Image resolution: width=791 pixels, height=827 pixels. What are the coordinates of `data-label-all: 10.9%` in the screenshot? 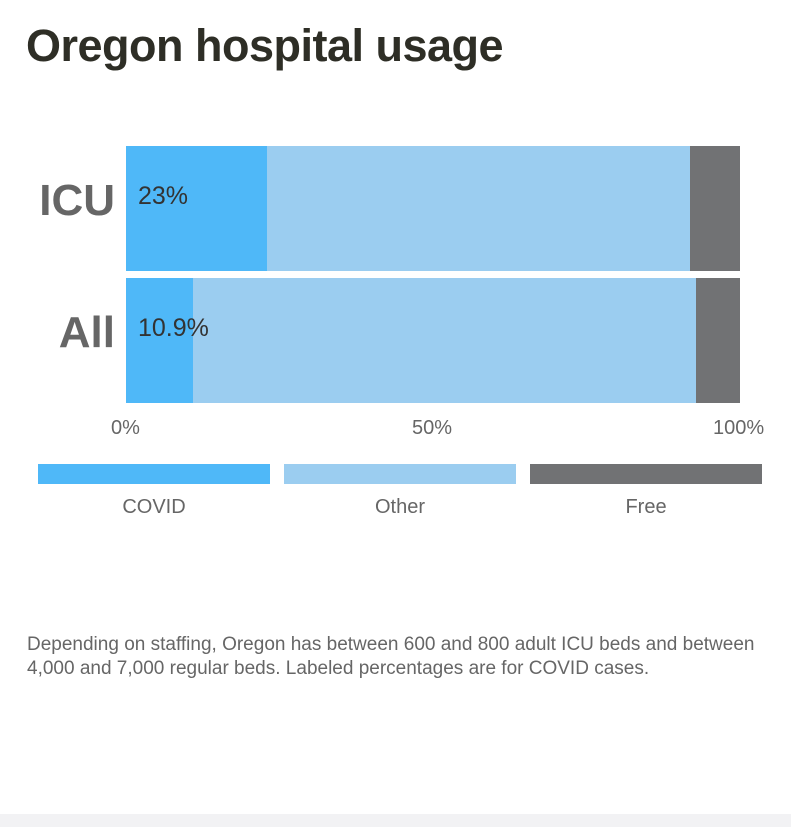 It's located at (173, 328).